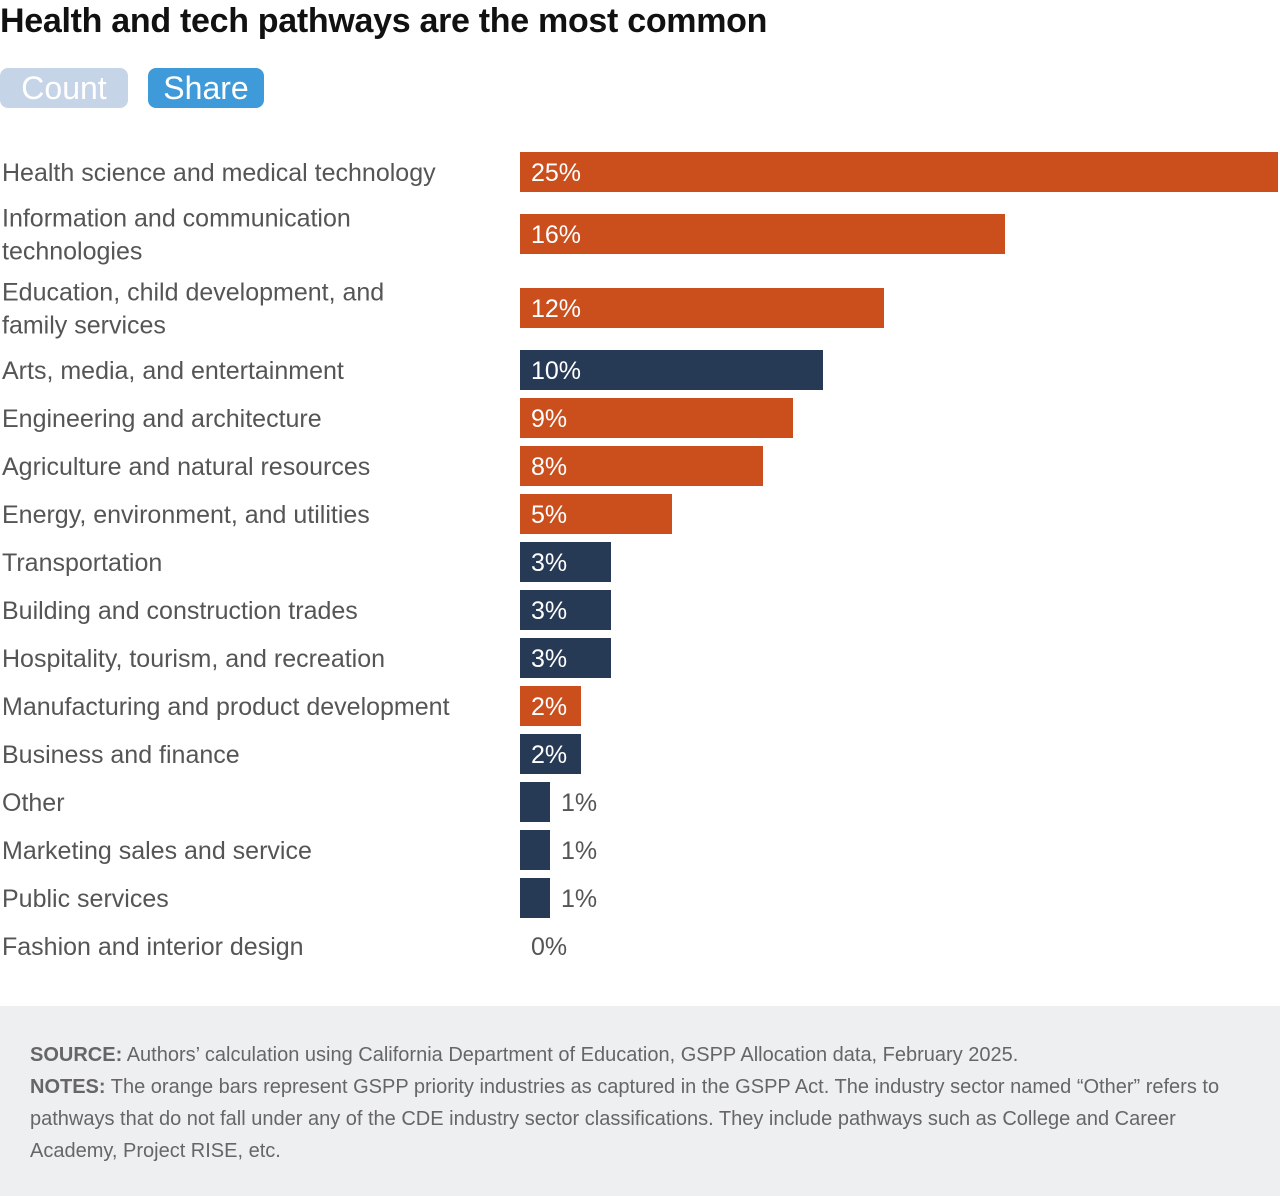 Image resolution: width=1280 pixels, height=1196 pixels. What do you see at coordinates (85, 899) in the screenshot?
I see `category-label: Public services` at bounding box center [85, 899].